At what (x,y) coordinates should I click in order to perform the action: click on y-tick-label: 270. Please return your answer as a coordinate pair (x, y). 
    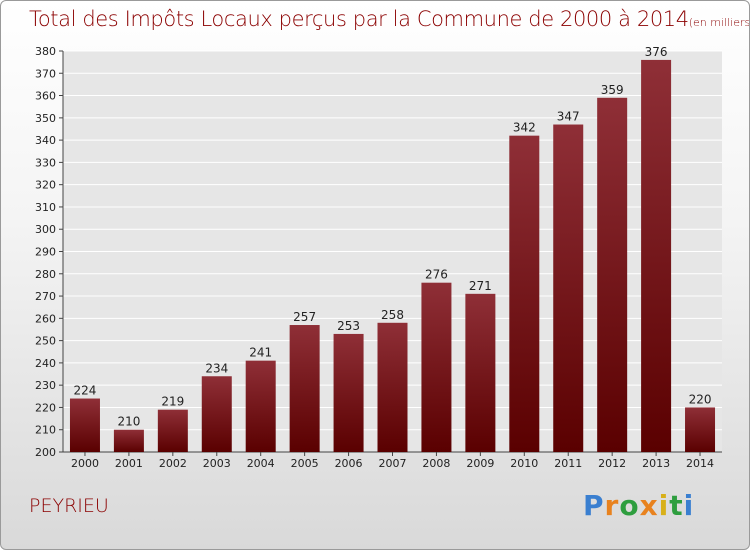
    Looking at the image, I should click on (45, 296).